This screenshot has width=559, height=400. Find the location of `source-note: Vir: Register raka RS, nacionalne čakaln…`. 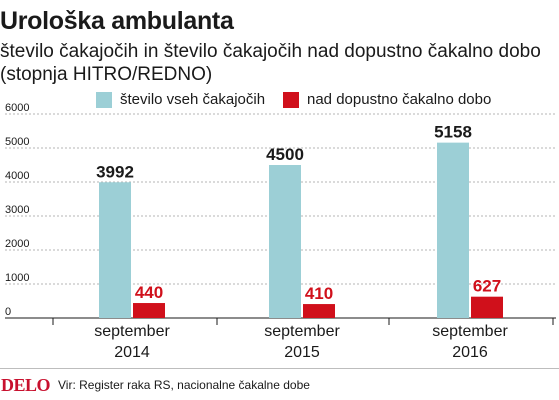

source-note: Vir: Register raka RS, nacionalne čakaln… is located at coordinates (184, 385).